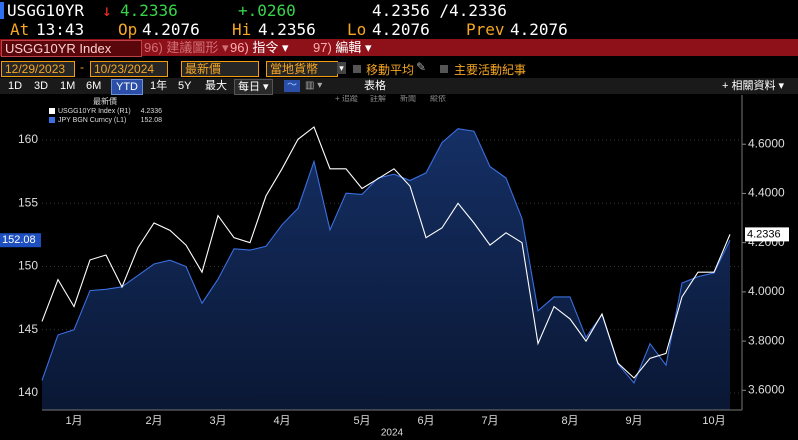 The height and width of the screenshot is (440, 798). I want to click on change: +.0260, so click(267, 10).